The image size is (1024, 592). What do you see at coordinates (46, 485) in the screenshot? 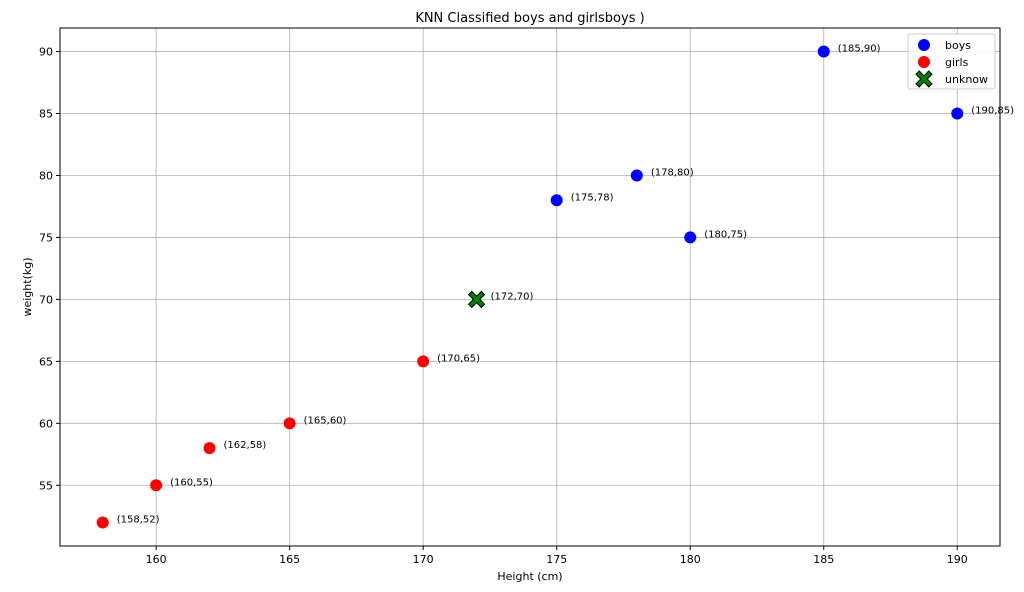
I see `y-tick-label: 55` at bounding box center [46, 485].